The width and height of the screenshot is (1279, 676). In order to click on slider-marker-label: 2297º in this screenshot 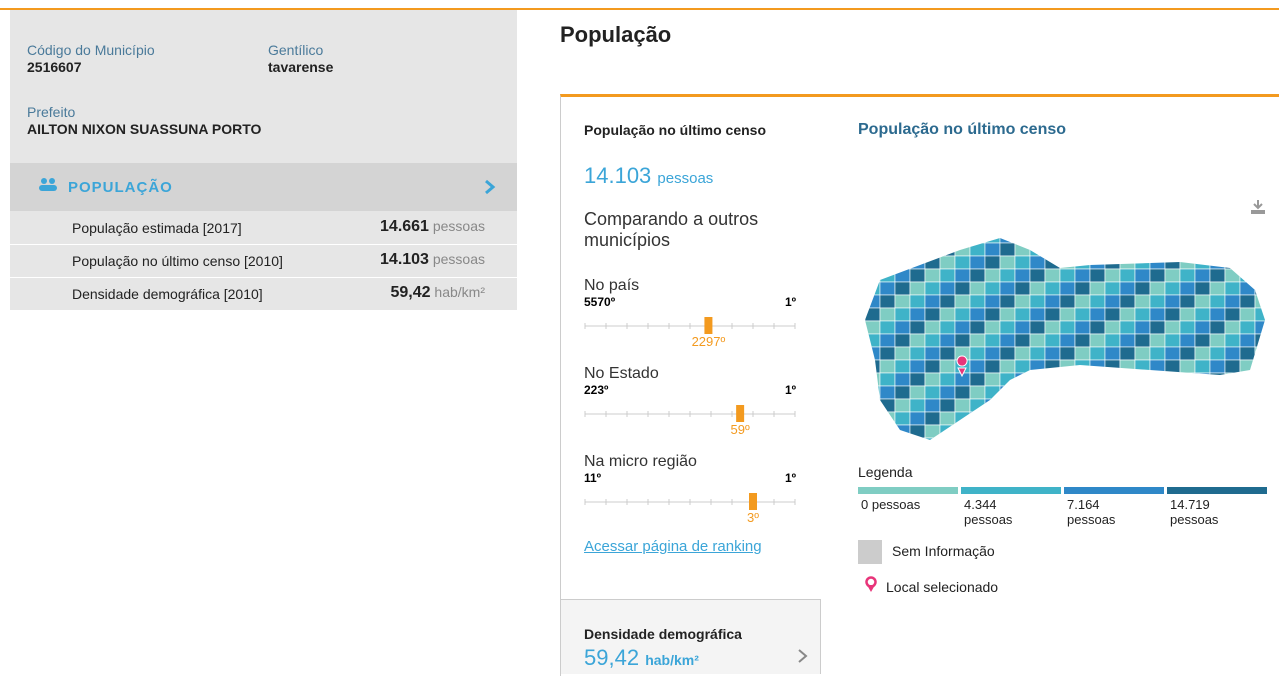, I will do `click(709, 341)`.